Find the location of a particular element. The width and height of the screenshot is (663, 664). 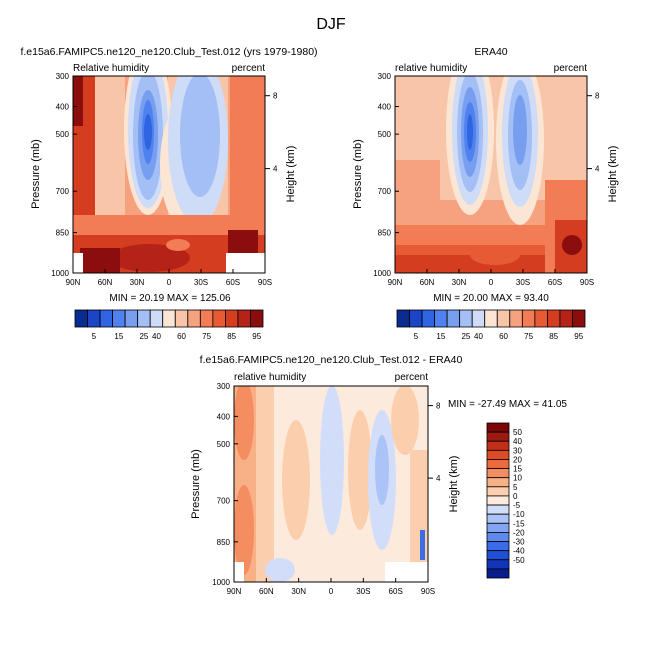

obs-y2-tick-label: 4 is located at coordinates (597, 169).